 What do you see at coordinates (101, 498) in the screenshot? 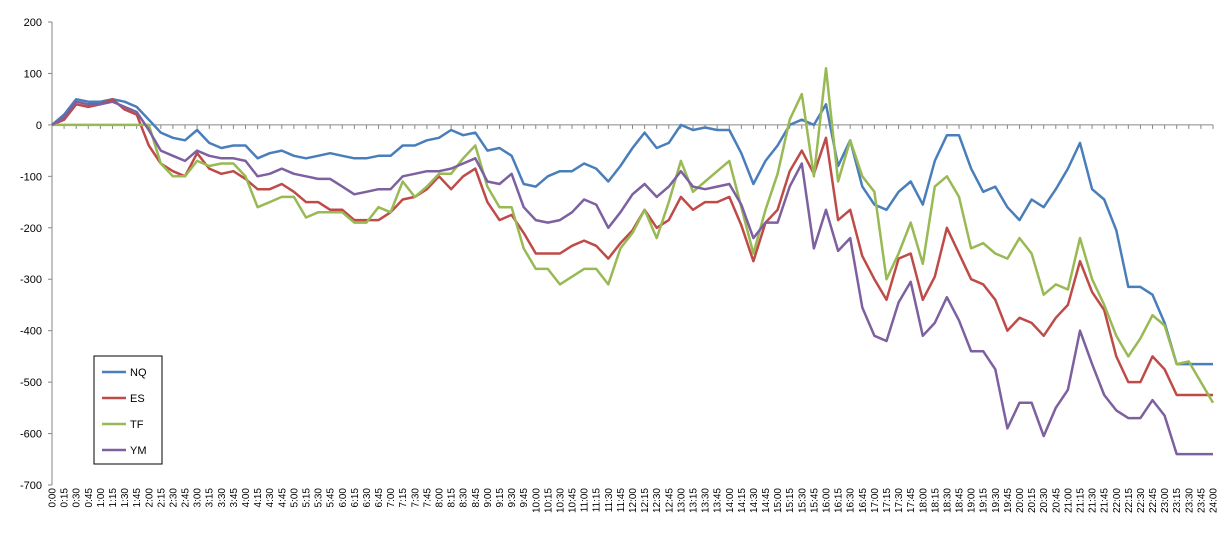
I see `x-tick-label: 1:00` at bounding box center [101, 498].